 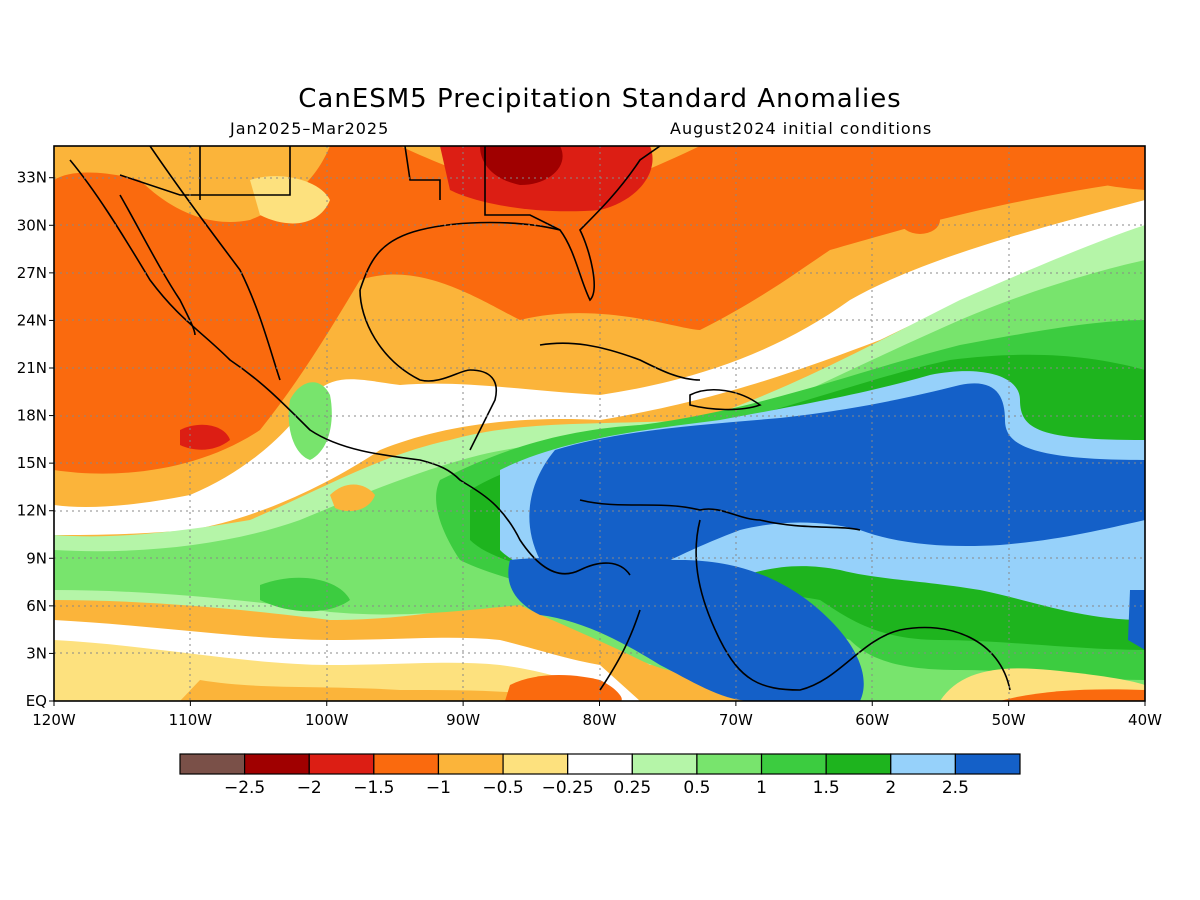 What do you see at coordinates (600, 775) in the screenshot?
I see `colorbar: −2.5 −2 −1.5 −1 −0.5 −0.25 0.25 0.5 1 1.5 2 2.5` at bounding box center [600, 775].